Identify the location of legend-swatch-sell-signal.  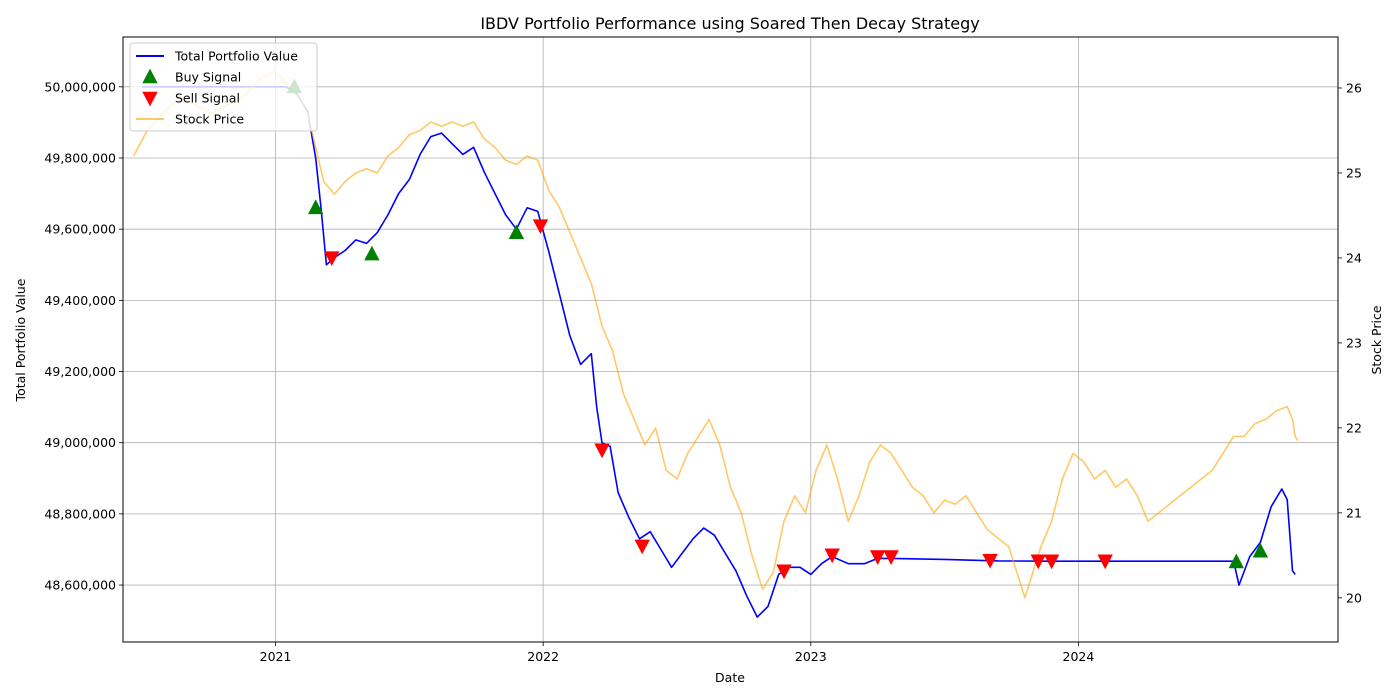
(150, 99).